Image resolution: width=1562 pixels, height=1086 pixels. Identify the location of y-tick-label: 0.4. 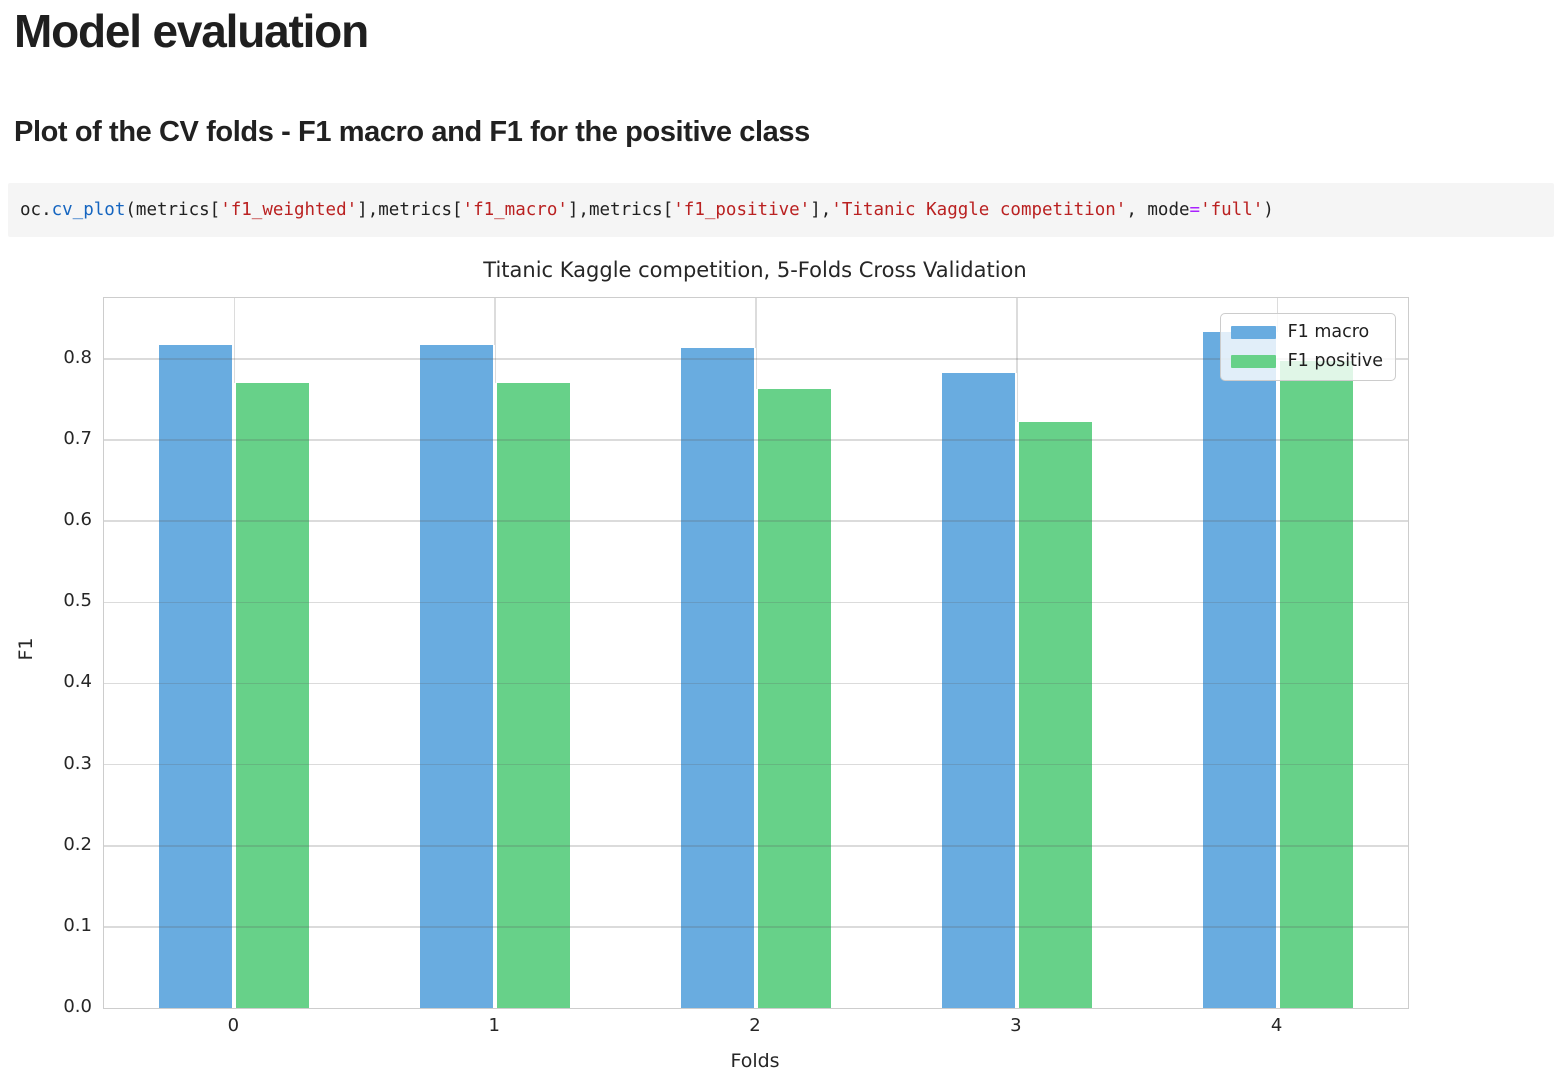
(77, 682).